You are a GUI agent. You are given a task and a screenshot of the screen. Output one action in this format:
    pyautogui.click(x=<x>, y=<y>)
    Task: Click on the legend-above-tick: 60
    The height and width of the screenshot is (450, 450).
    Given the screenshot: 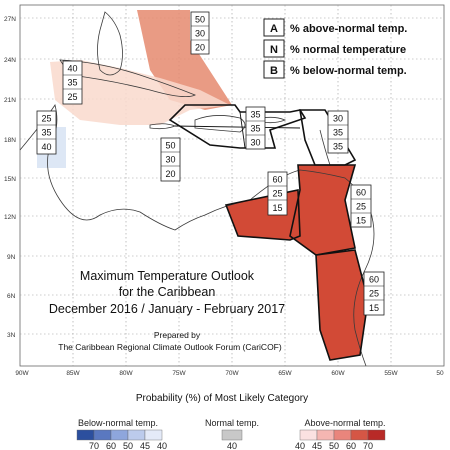 What is the action you would take?
    pyautogui.click(x=351, y=445)
    